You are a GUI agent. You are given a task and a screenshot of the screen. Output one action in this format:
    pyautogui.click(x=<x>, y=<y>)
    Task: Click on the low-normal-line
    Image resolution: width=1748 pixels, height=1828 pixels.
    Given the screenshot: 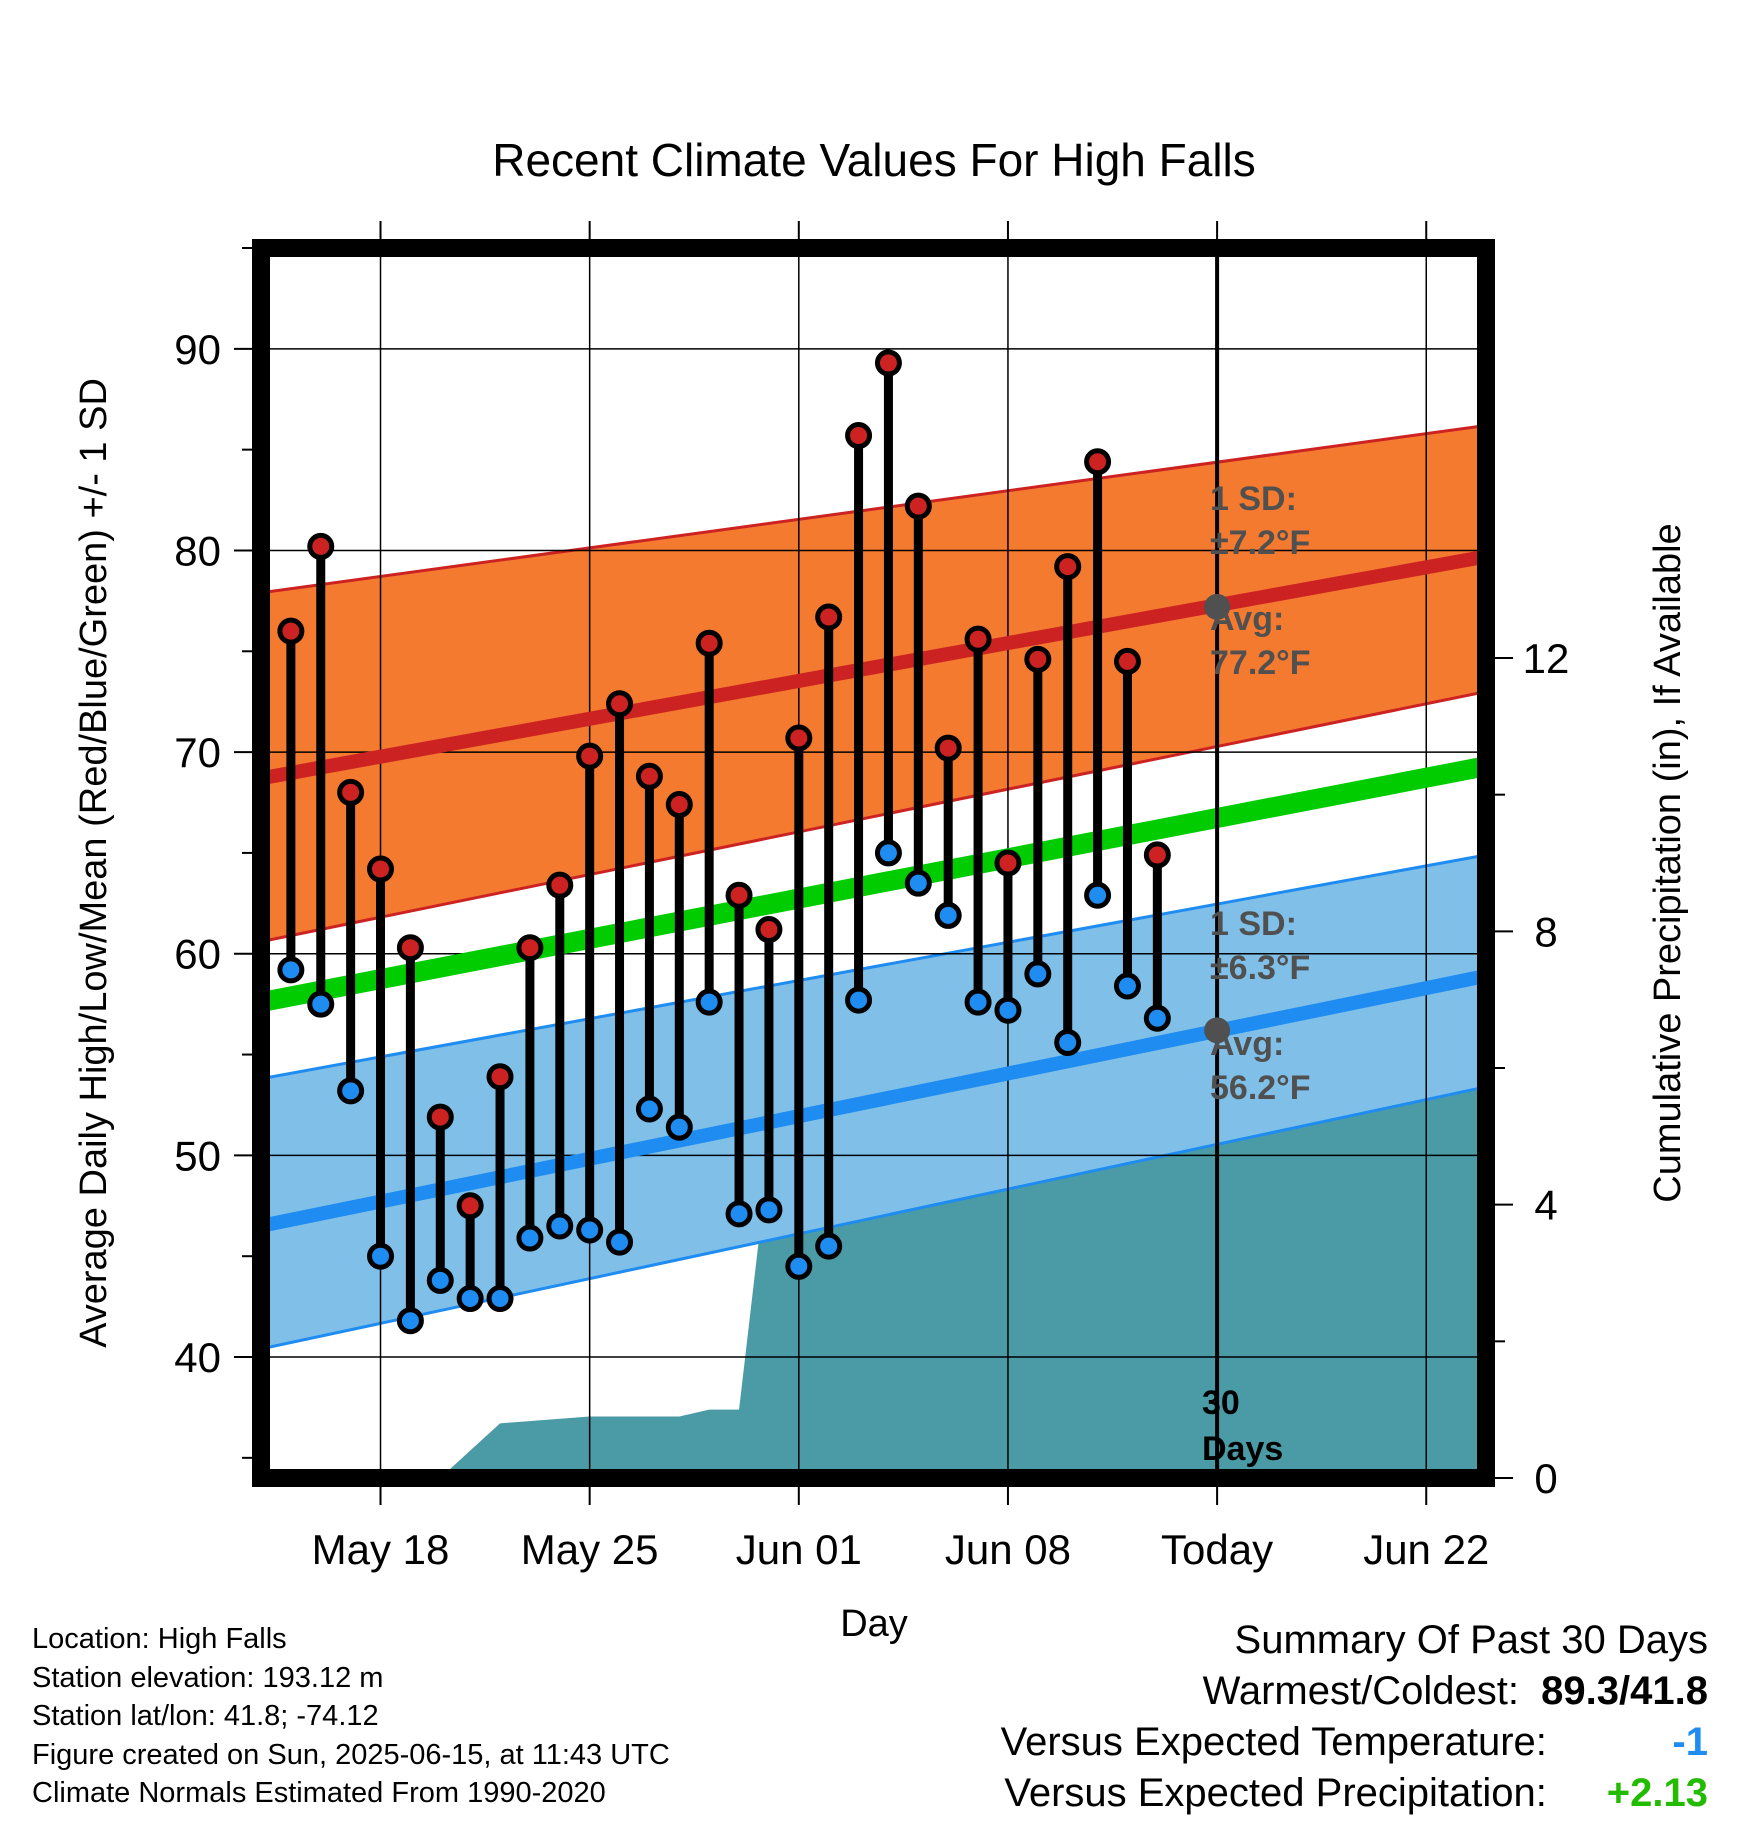 What is the action you would take?
    pyautogui.click(x=873, y=1101)
    